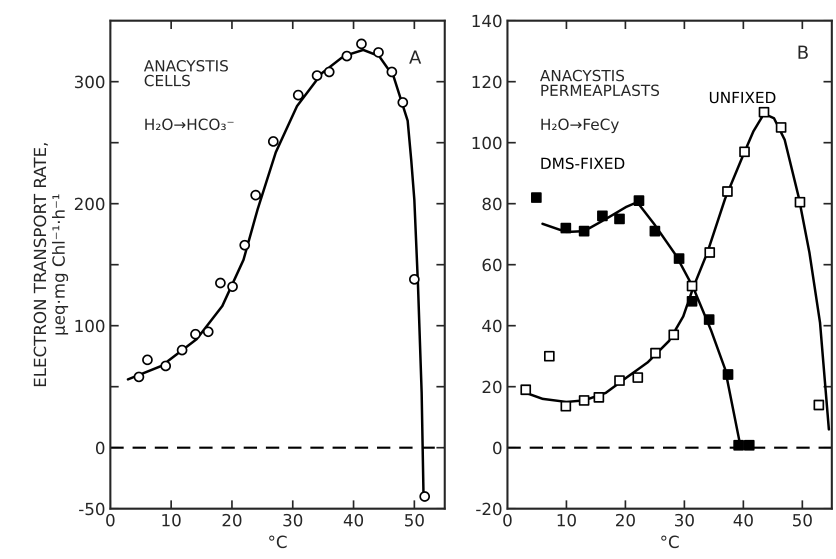  I want to click on y-tick-label: 200, so click(89, 204).